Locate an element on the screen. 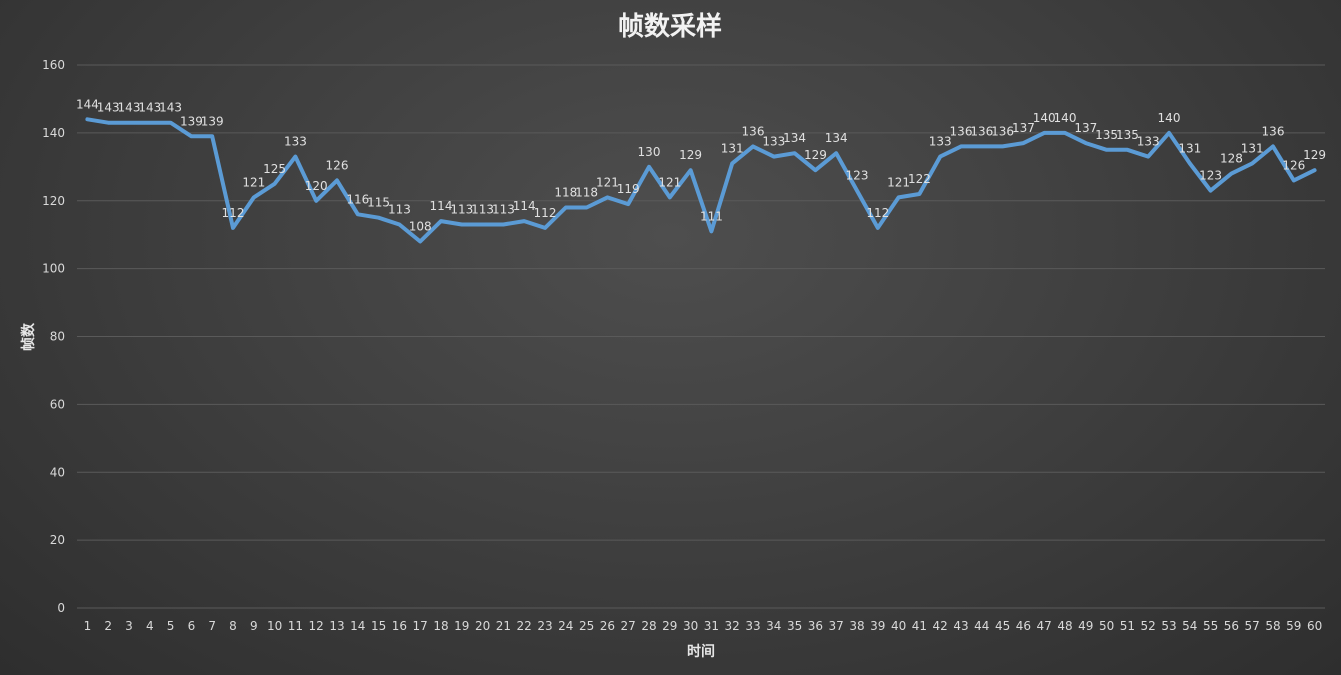 This screenshot has height=675, width=1341. x-tick-label: 35 is located at coordinates (794, 626).